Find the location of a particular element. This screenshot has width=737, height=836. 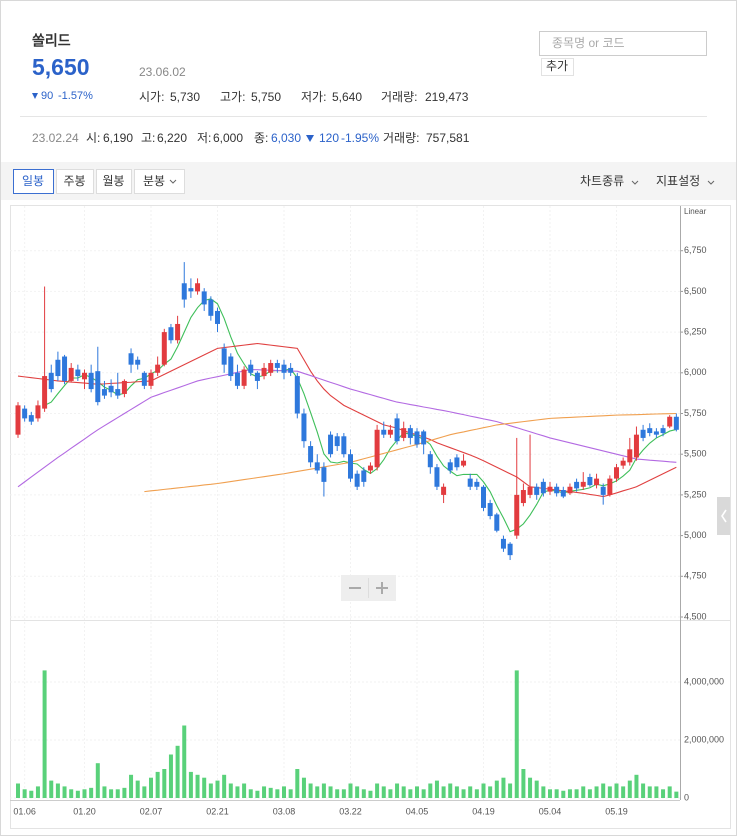

scale-label: Linear is located at coordinates (695, 211).